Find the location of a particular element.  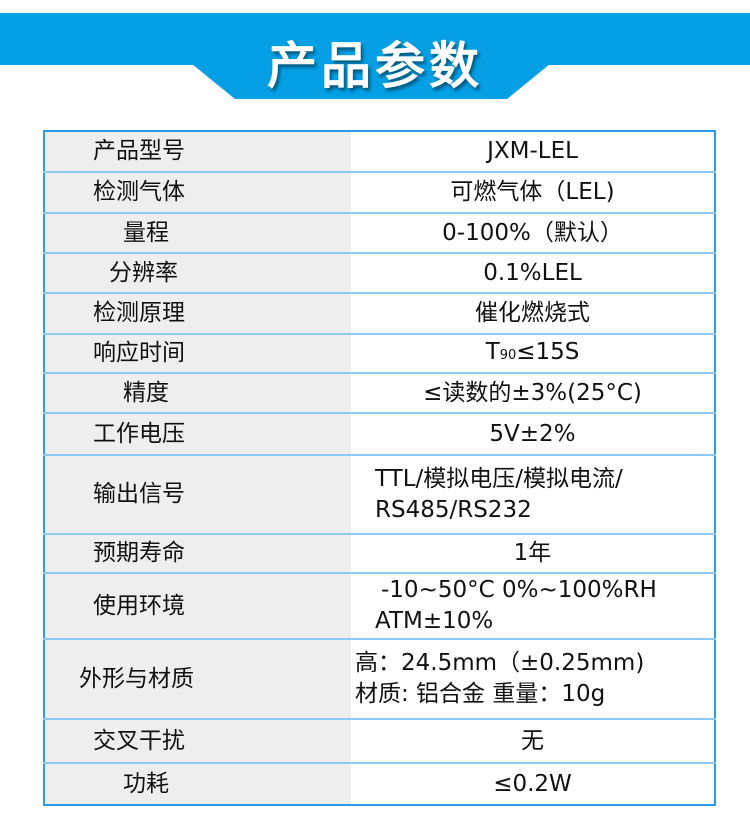

row-label: 工作电压 is located at coordinates (197, 434).